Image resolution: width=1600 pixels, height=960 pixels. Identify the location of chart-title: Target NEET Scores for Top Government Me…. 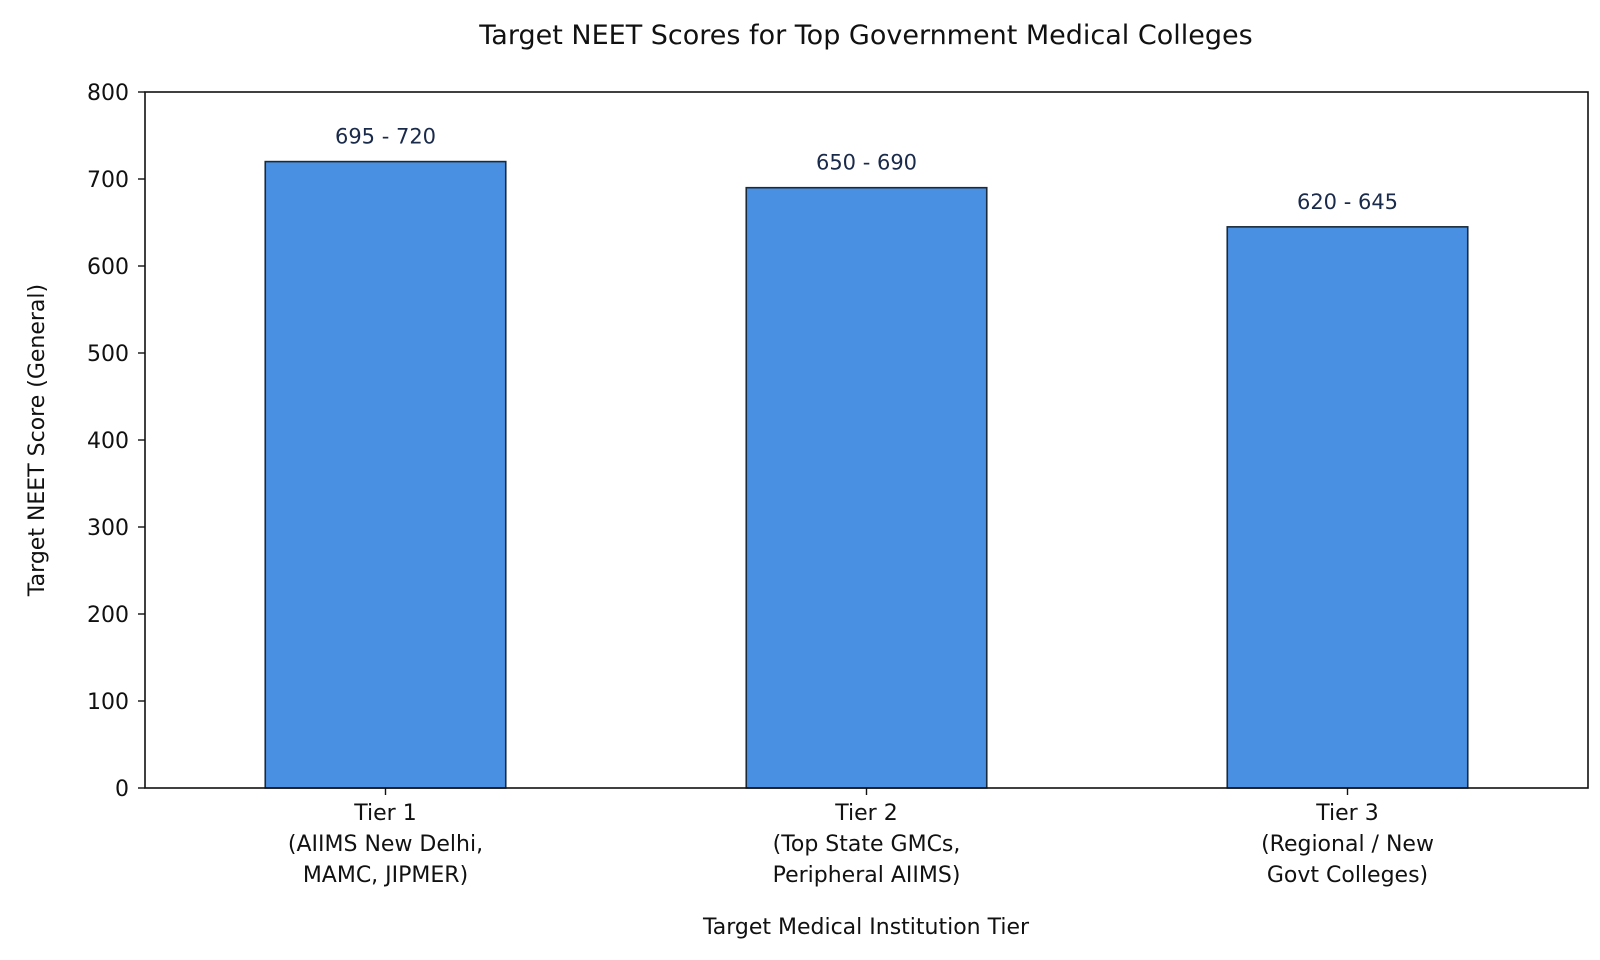
(865, 35).